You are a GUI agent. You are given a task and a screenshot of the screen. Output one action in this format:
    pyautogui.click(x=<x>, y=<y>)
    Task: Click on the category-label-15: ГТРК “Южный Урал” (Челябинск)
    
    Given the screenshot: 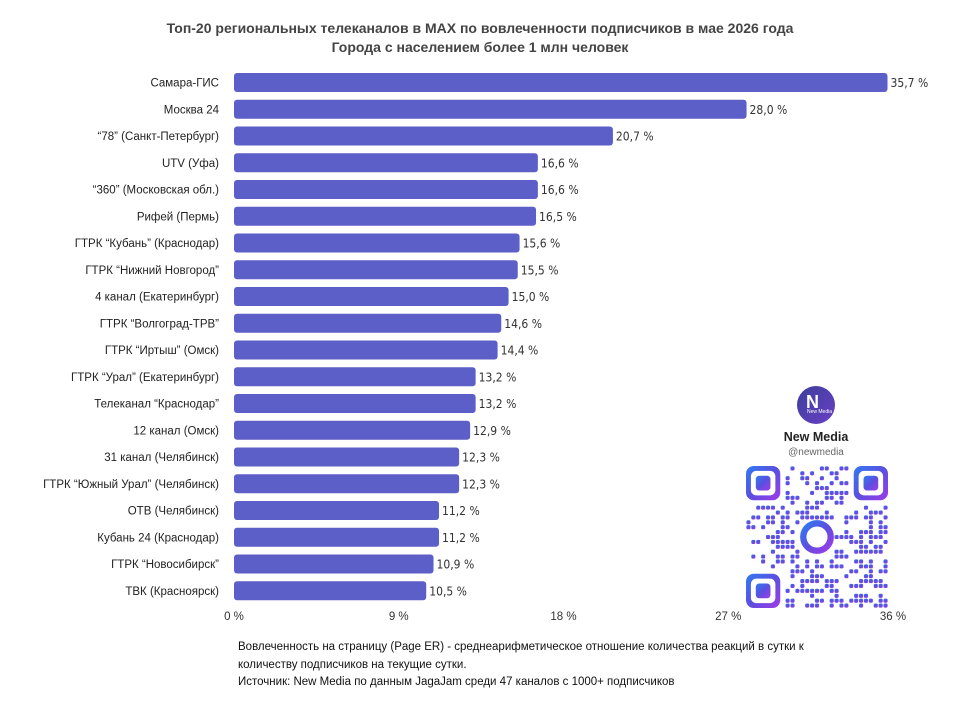 What is the action you would take?
    pyautogui.click(x=131, y=485)
    